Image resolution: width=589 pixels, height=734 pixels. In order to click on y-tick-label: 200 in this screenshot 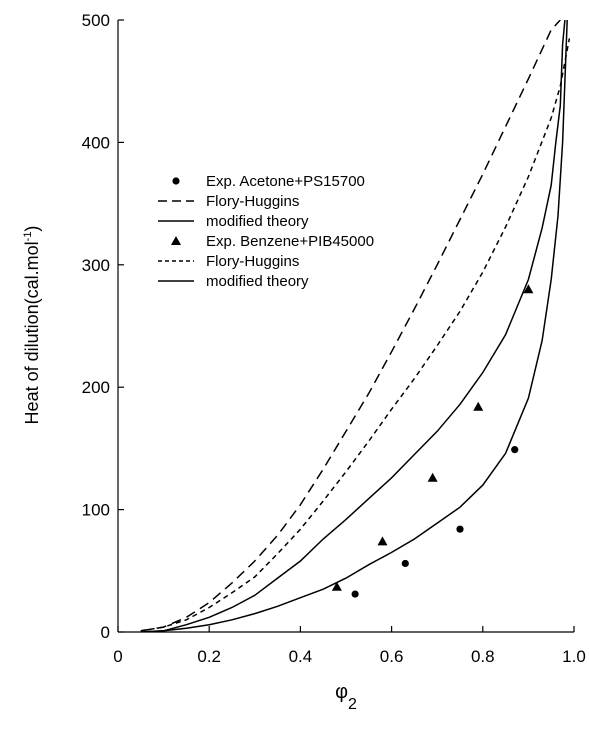, I will do `click(96, 387)`.